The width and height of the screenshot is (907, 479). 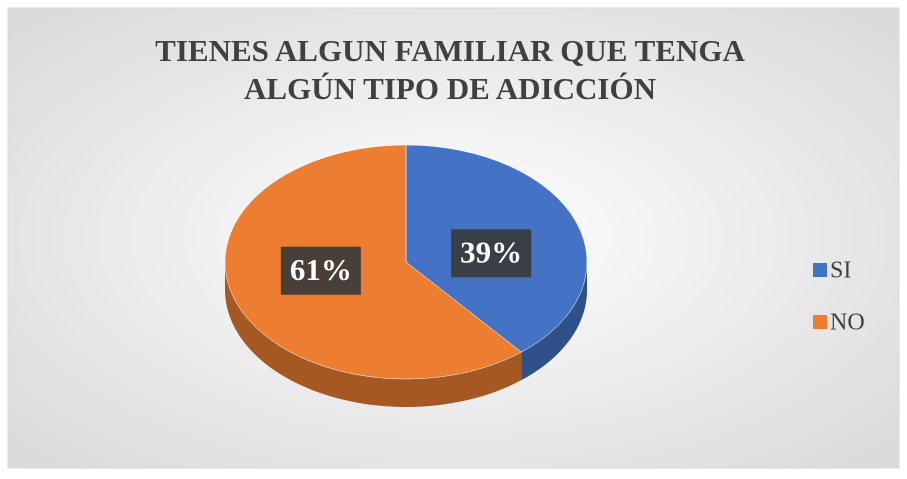 I want to click on data-label: 39%, so click(x=491, y=251).